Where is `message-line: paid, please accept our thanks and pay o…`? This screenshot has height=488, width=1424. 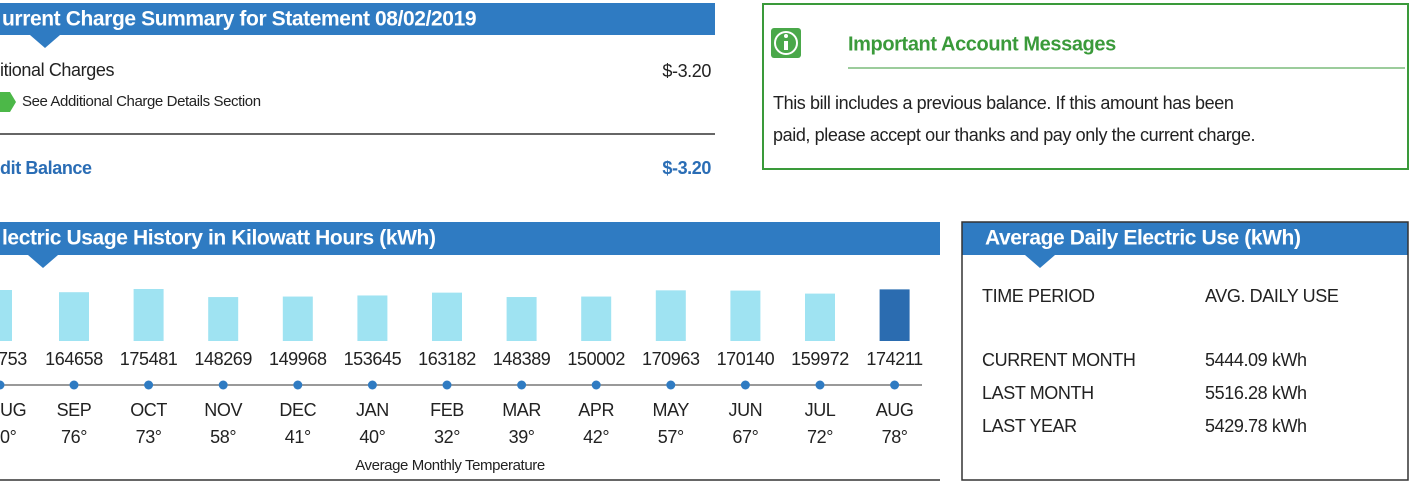
message-line: paid, please accept our thanks and pay o… is located at coordinates (1014, 135).